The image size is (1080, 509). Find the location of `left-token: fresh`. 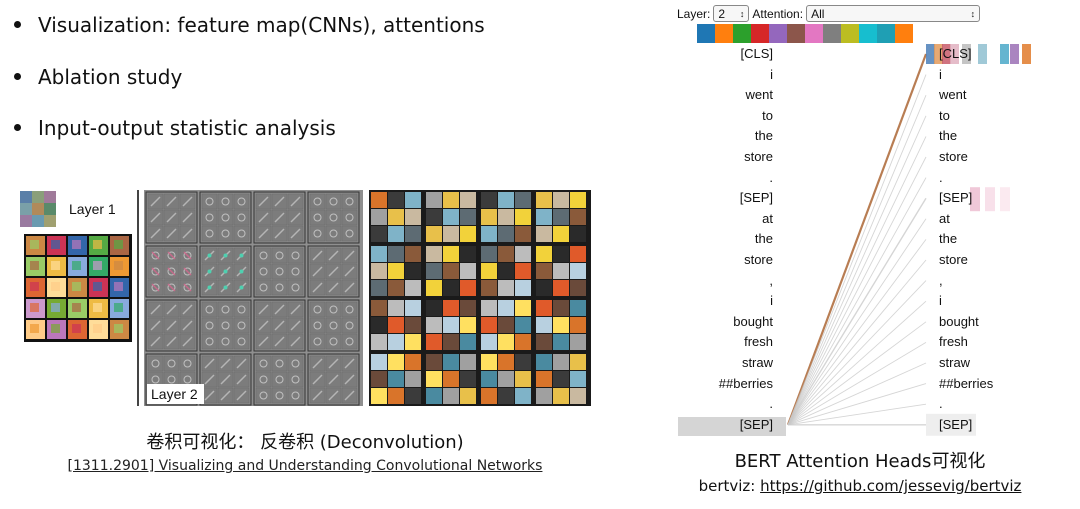

left-token: fresh is located at coordinates (758, 342).